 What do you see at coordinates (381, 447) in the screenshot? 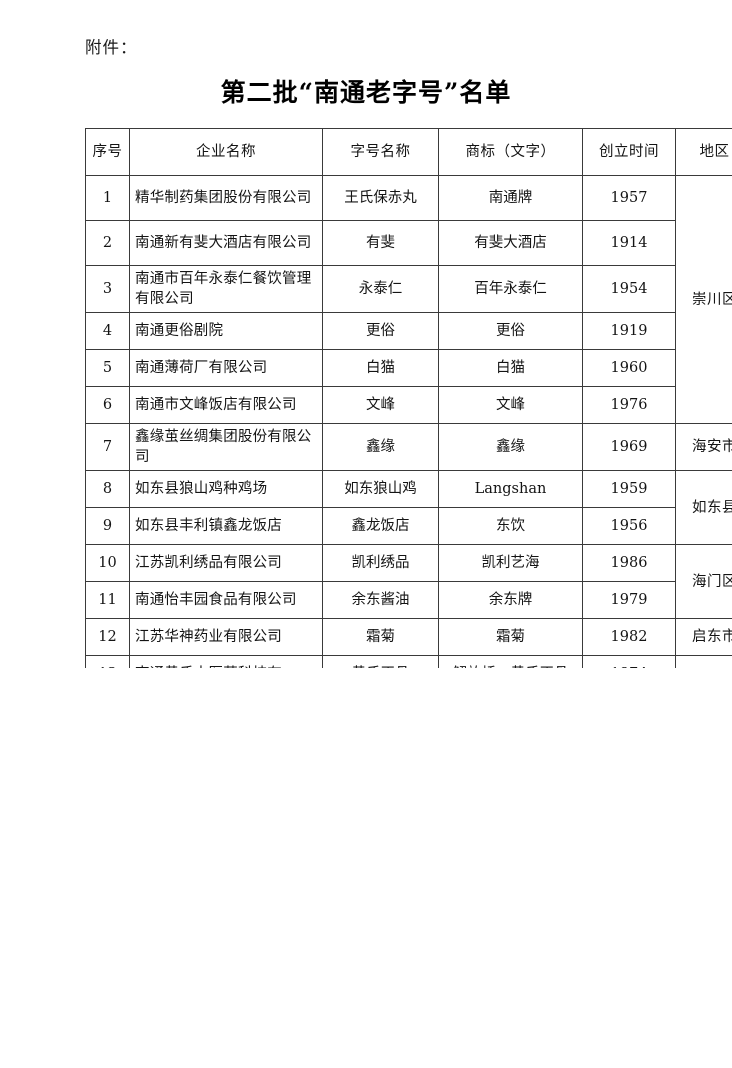
I see `cell-brand-name: 鑫缘` at bounding box center [381, 447].